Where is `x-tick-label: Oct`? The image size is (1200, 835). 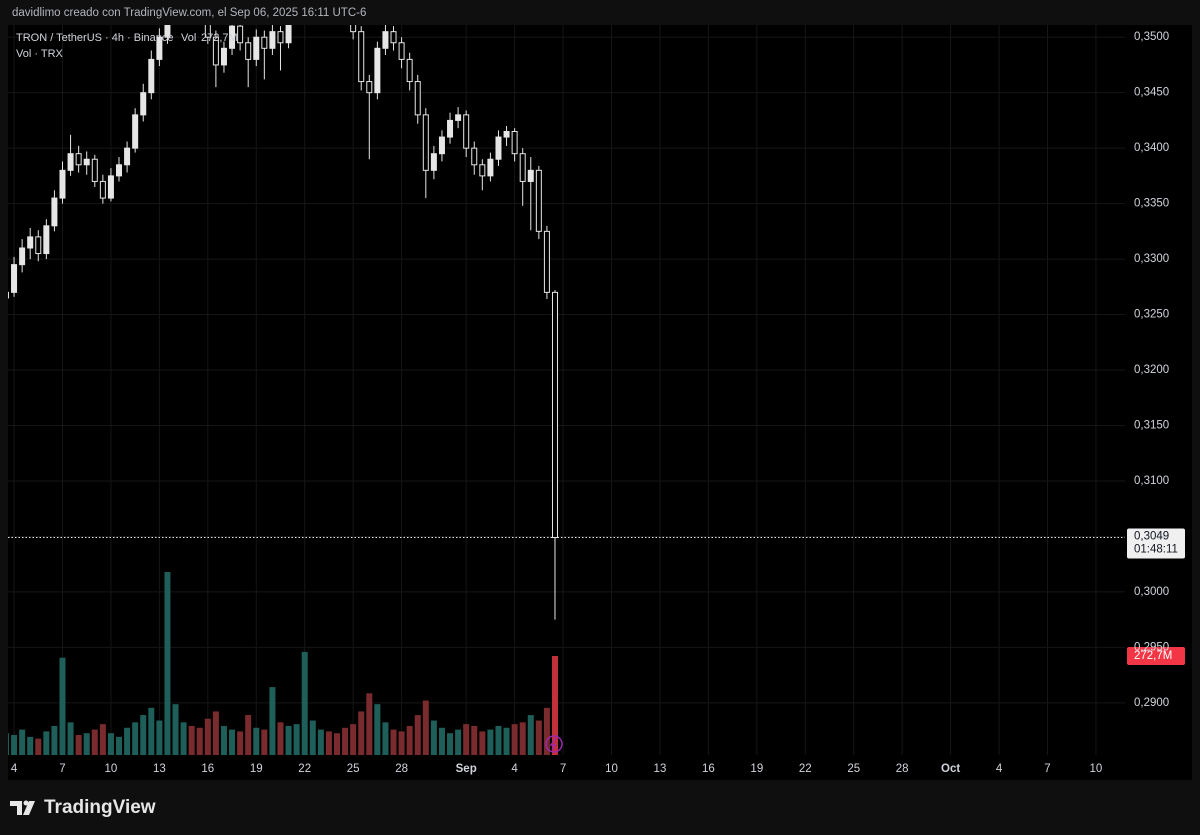
x-tick-label: Oct is located at coordinates (950, 769).